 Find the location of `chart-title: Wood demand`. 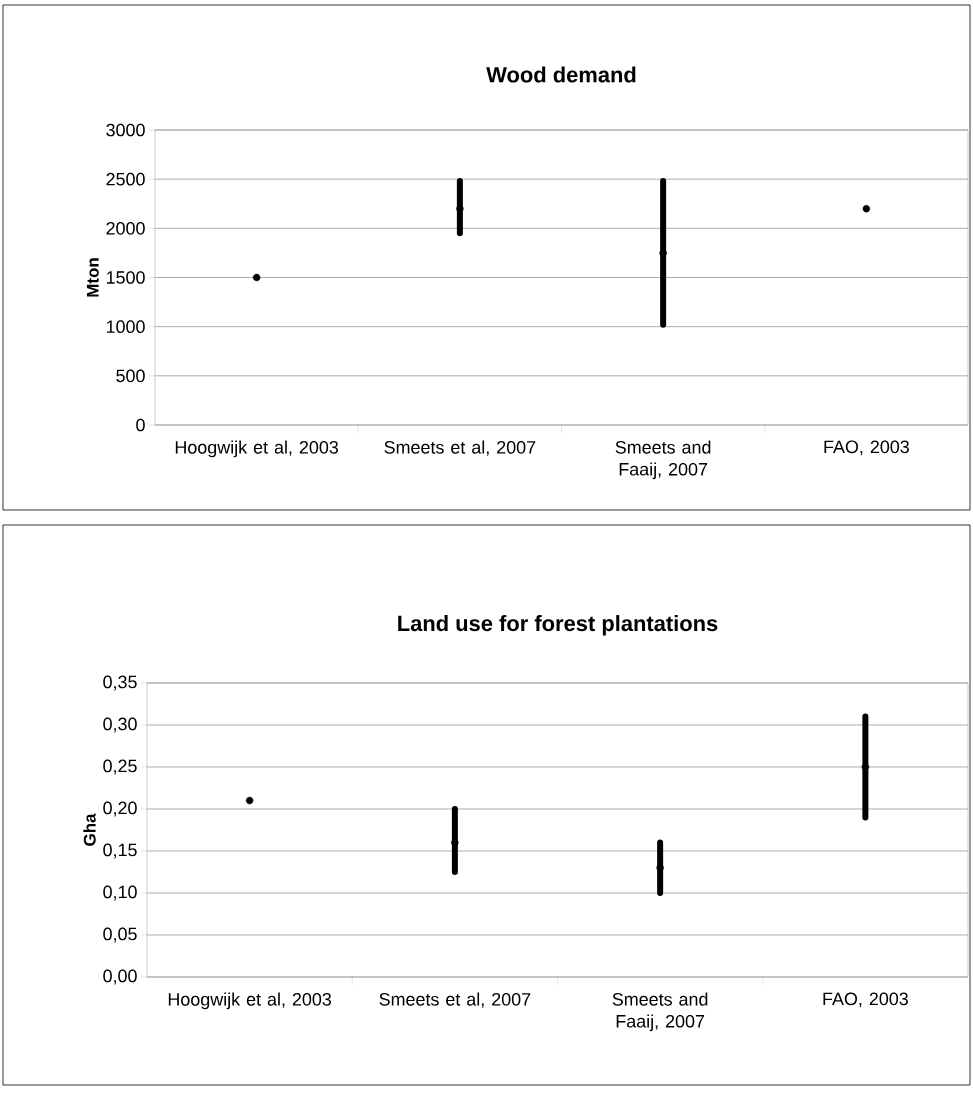

chart-title: Wood demand is located at coordinates (561, 74).